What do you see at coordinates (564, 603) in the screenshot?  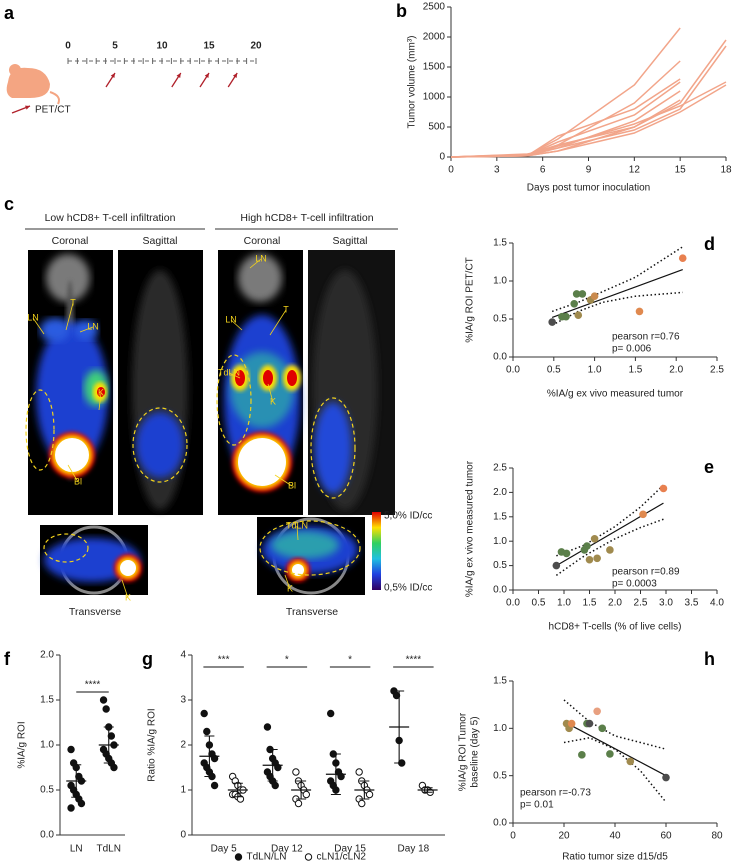 I see `x-tick-label: 1.0` at bounding box center [564, 603].